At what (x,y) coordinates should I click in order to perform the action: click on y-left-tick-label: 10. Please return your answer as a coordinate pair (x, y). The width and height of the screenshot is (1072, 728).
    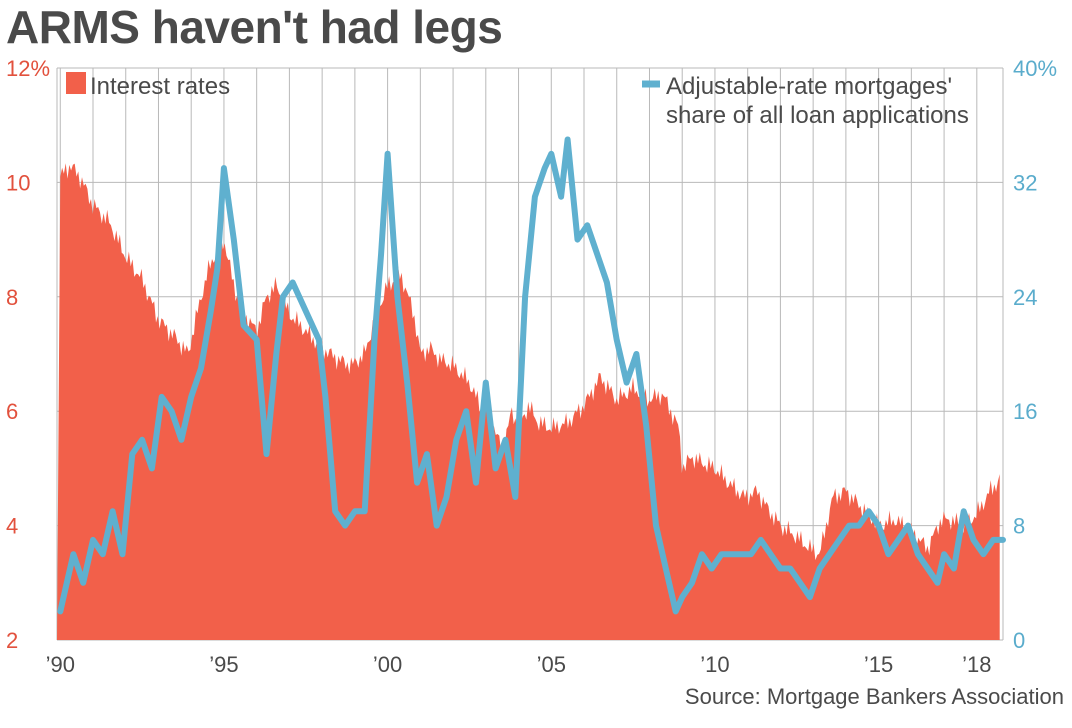
    Looking at the image, I should click on (18, 182).